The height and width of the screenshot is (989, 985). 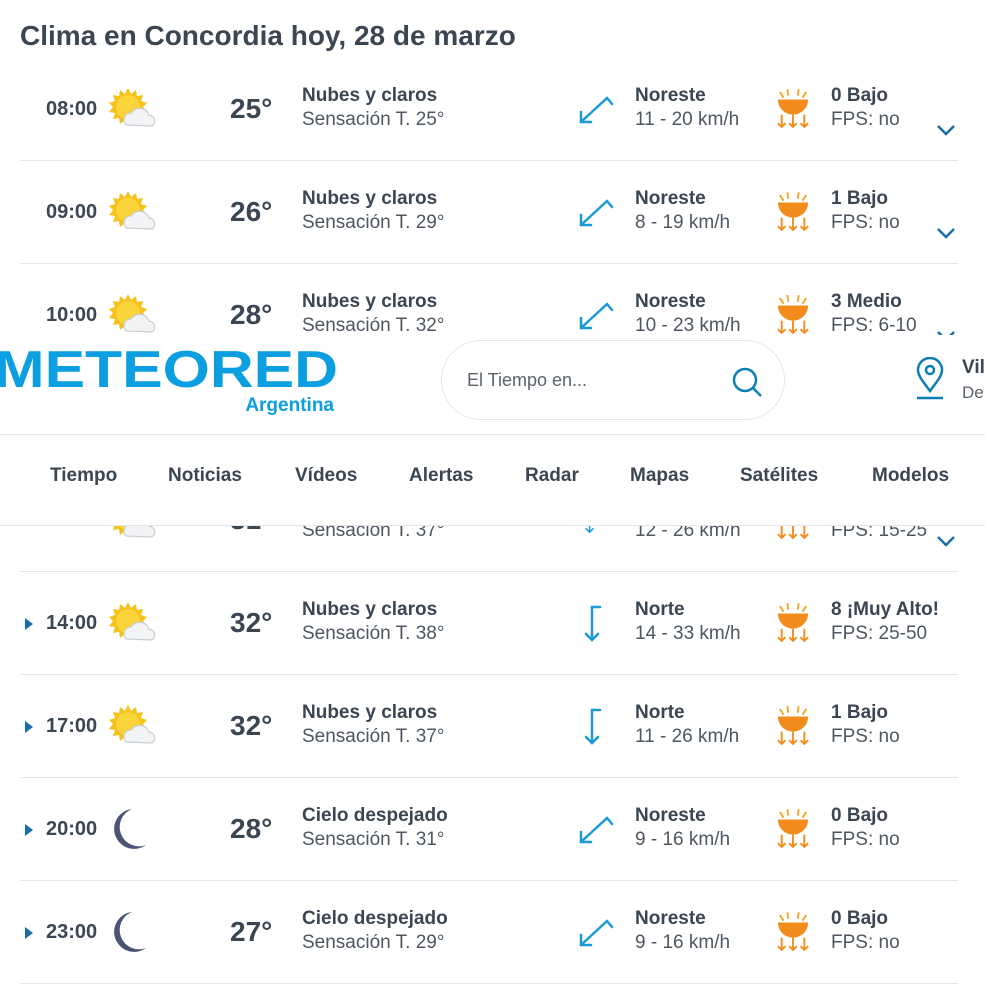 I want to click on temperature: 25°, so click(x=251, y=108).